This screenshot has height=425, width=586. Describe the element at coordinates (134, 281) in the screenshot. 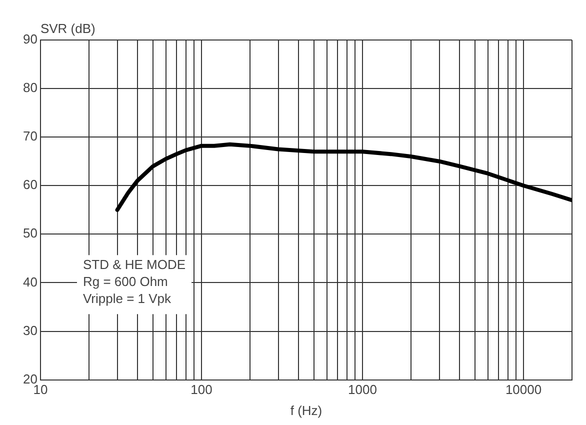

I see `annotation: STD & HE MODE Rg = 600 Ohm Vripple = 1 Vpk` at that location.